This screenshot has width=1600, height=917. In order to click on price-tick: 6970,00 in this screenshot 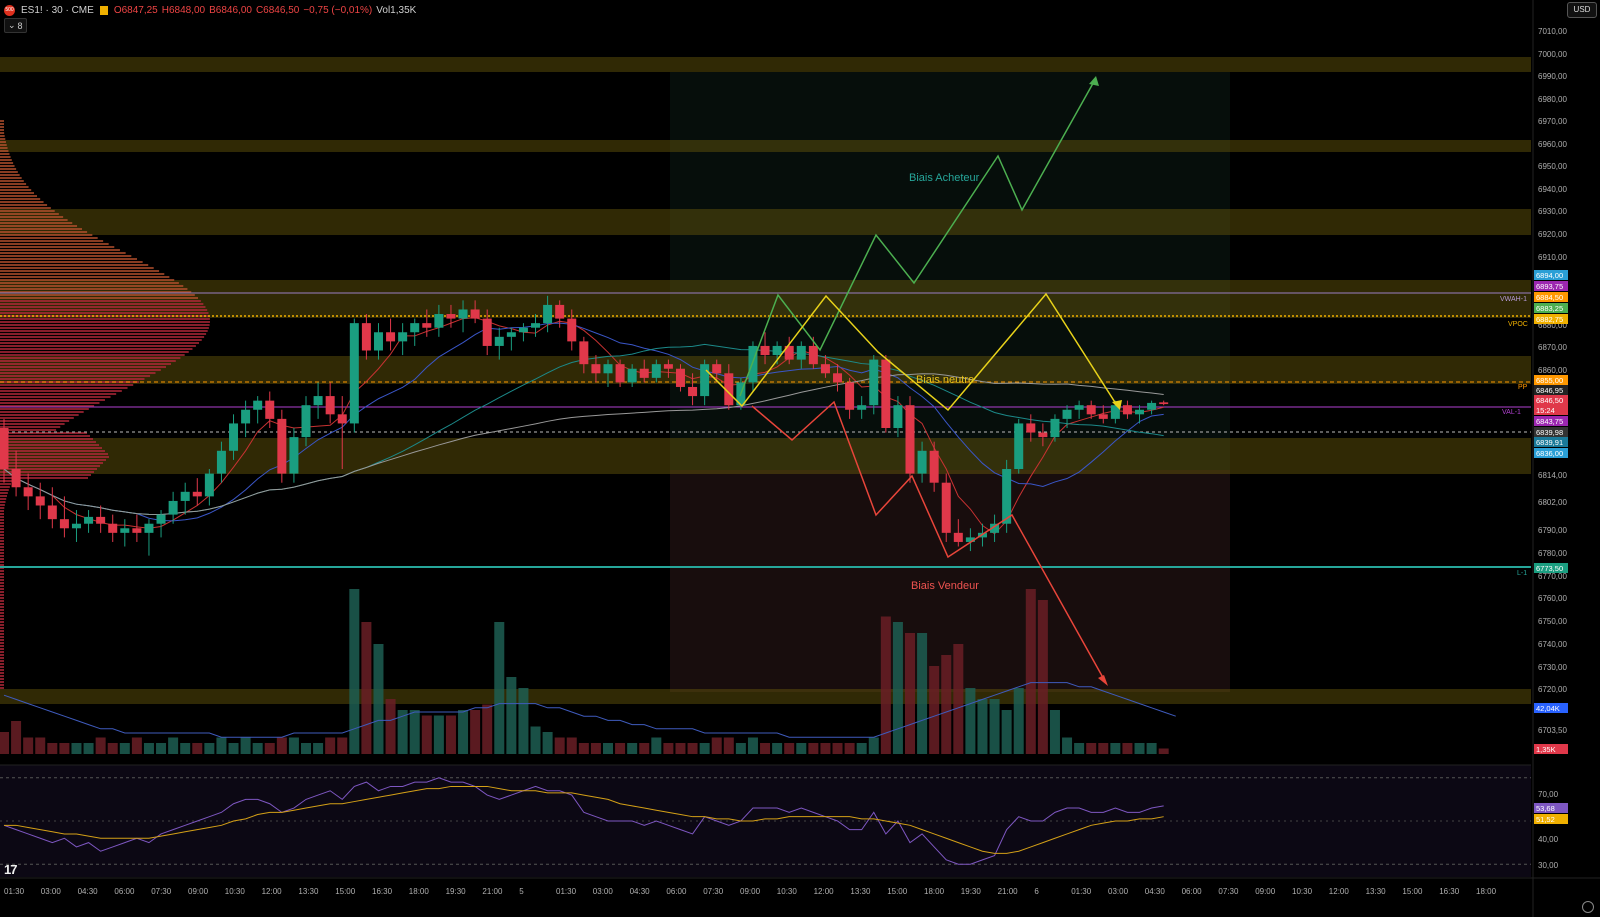, I will do `click(1552, 121)`.